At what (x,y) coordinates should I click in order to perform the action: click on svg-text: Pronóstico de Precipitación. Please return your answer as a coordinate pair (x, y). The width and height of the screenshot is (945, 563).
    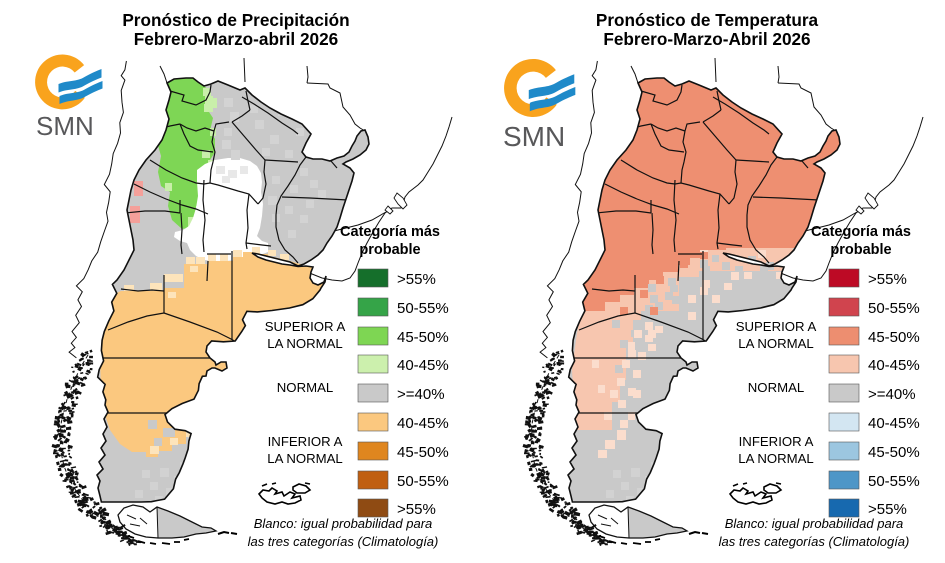
    Looking at the image, I should click on (235, 20).